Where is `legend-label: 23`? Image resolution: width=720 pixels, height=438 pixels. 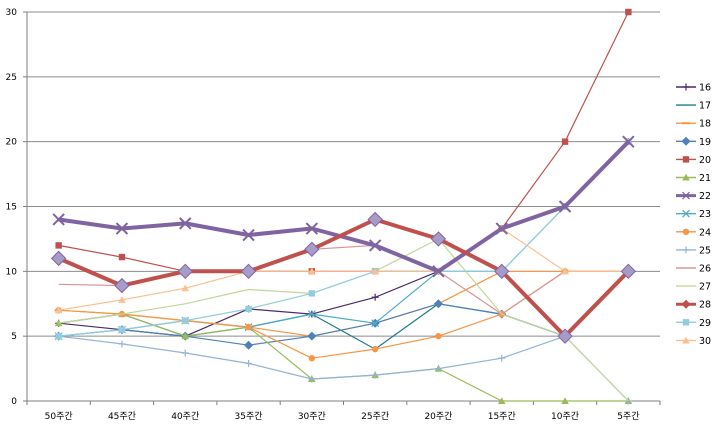
legend-label: 23 is located at coordinates (705, 214).